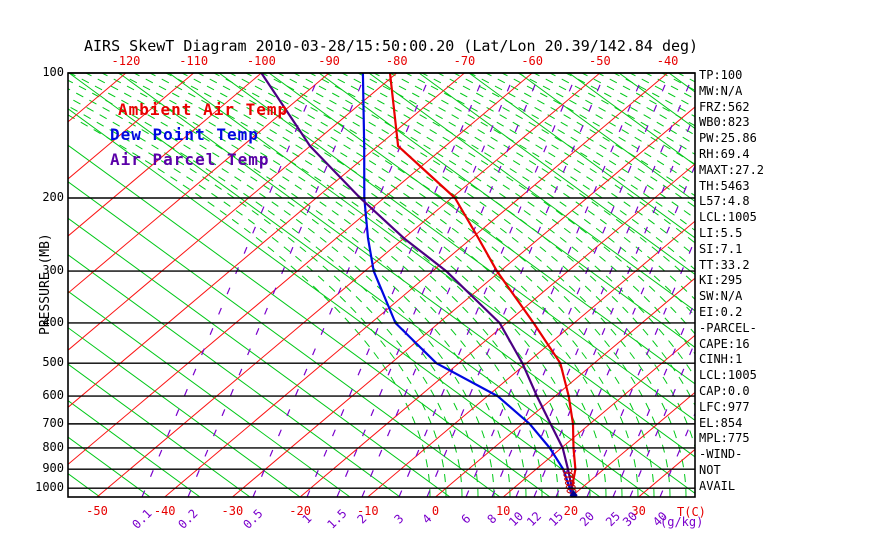 The height and width of the screenshot is (560, 870). What do you see at coordinates (732, 169) in the screenshot?
I see `stat-line-6: MAXT:27.2` at bounding box center [732, 169].